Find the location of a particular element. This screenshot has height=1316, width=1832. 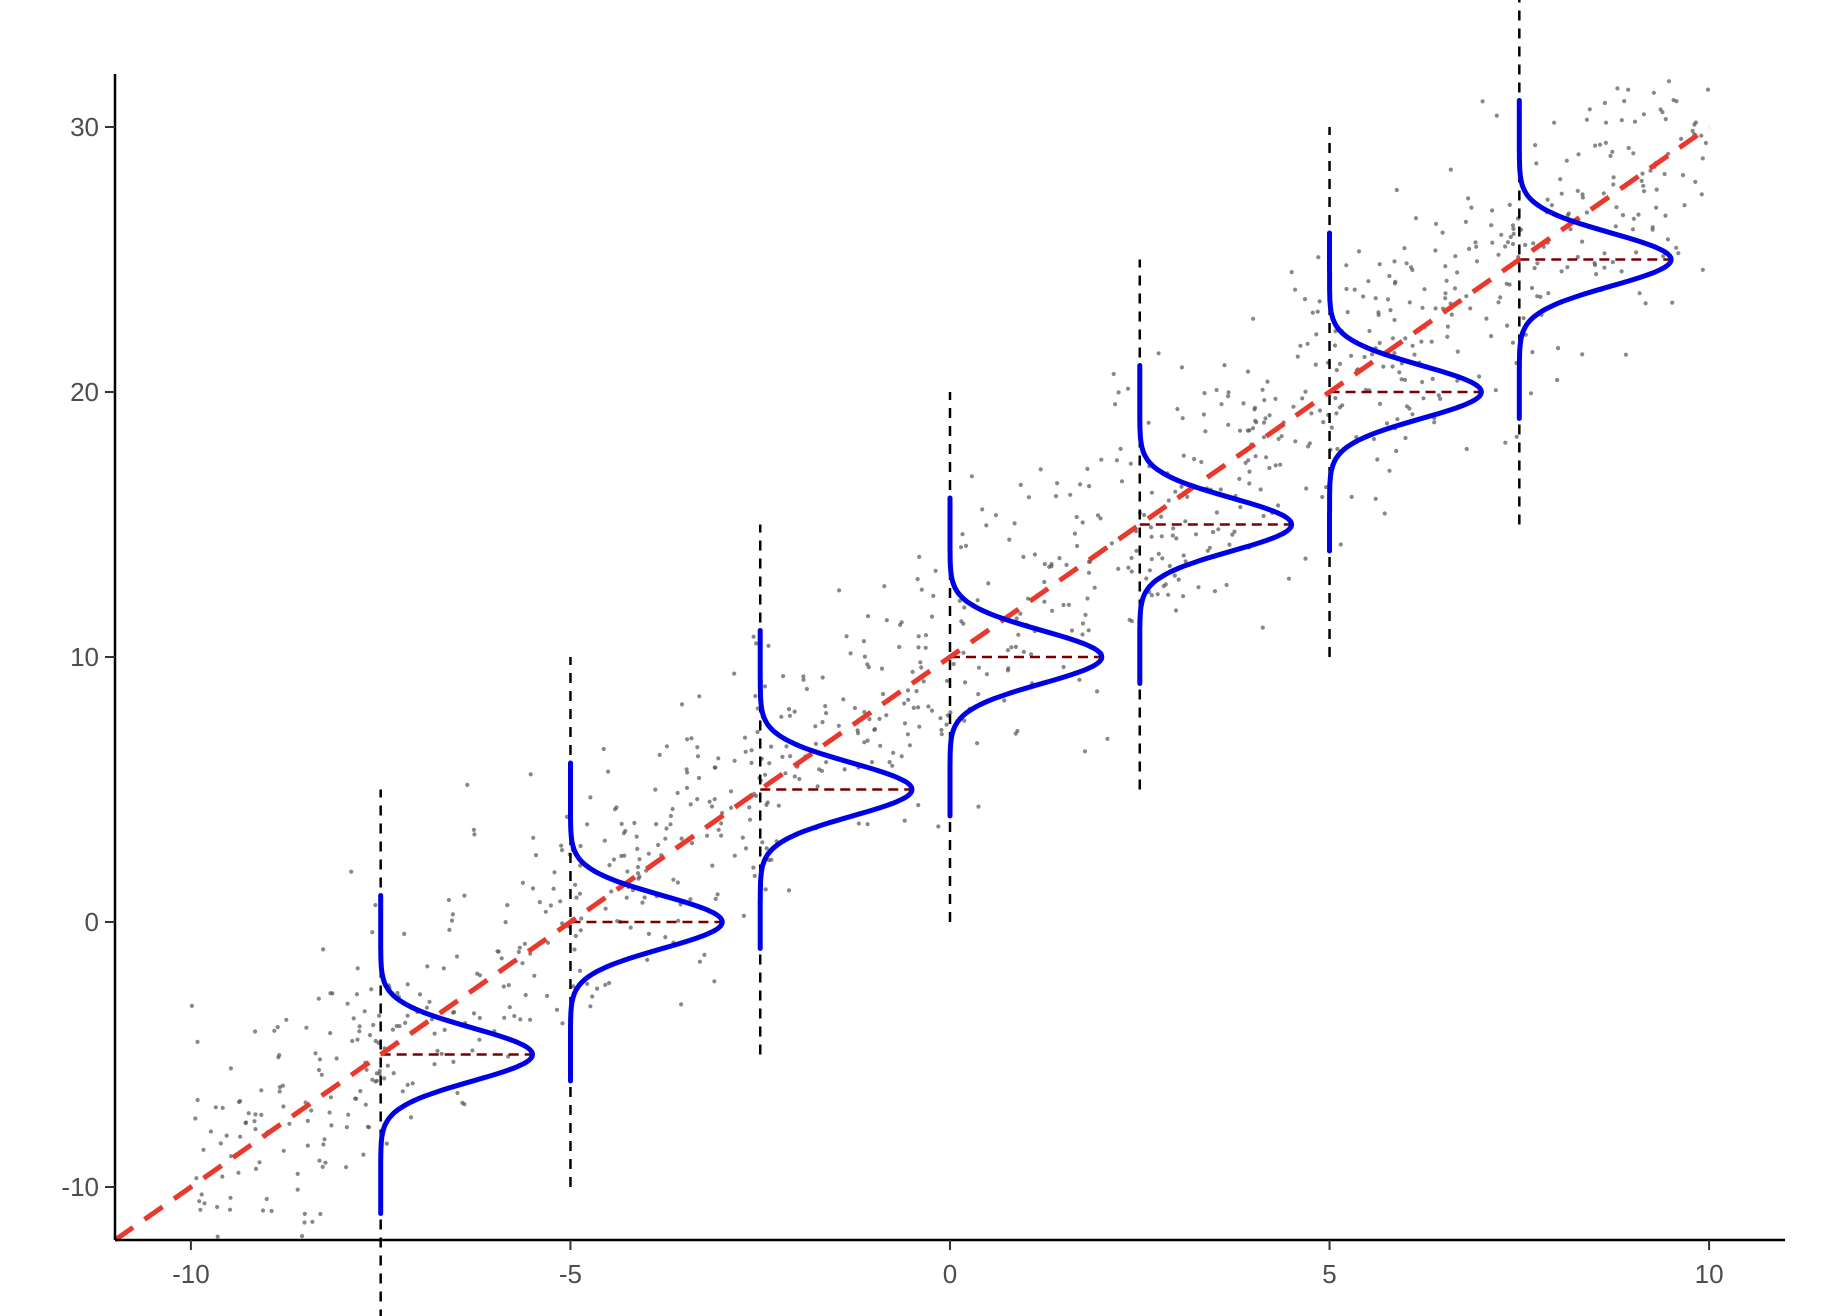

x-ticks: -10 -5 0 5 10 is located at coordinates (948, 1264).